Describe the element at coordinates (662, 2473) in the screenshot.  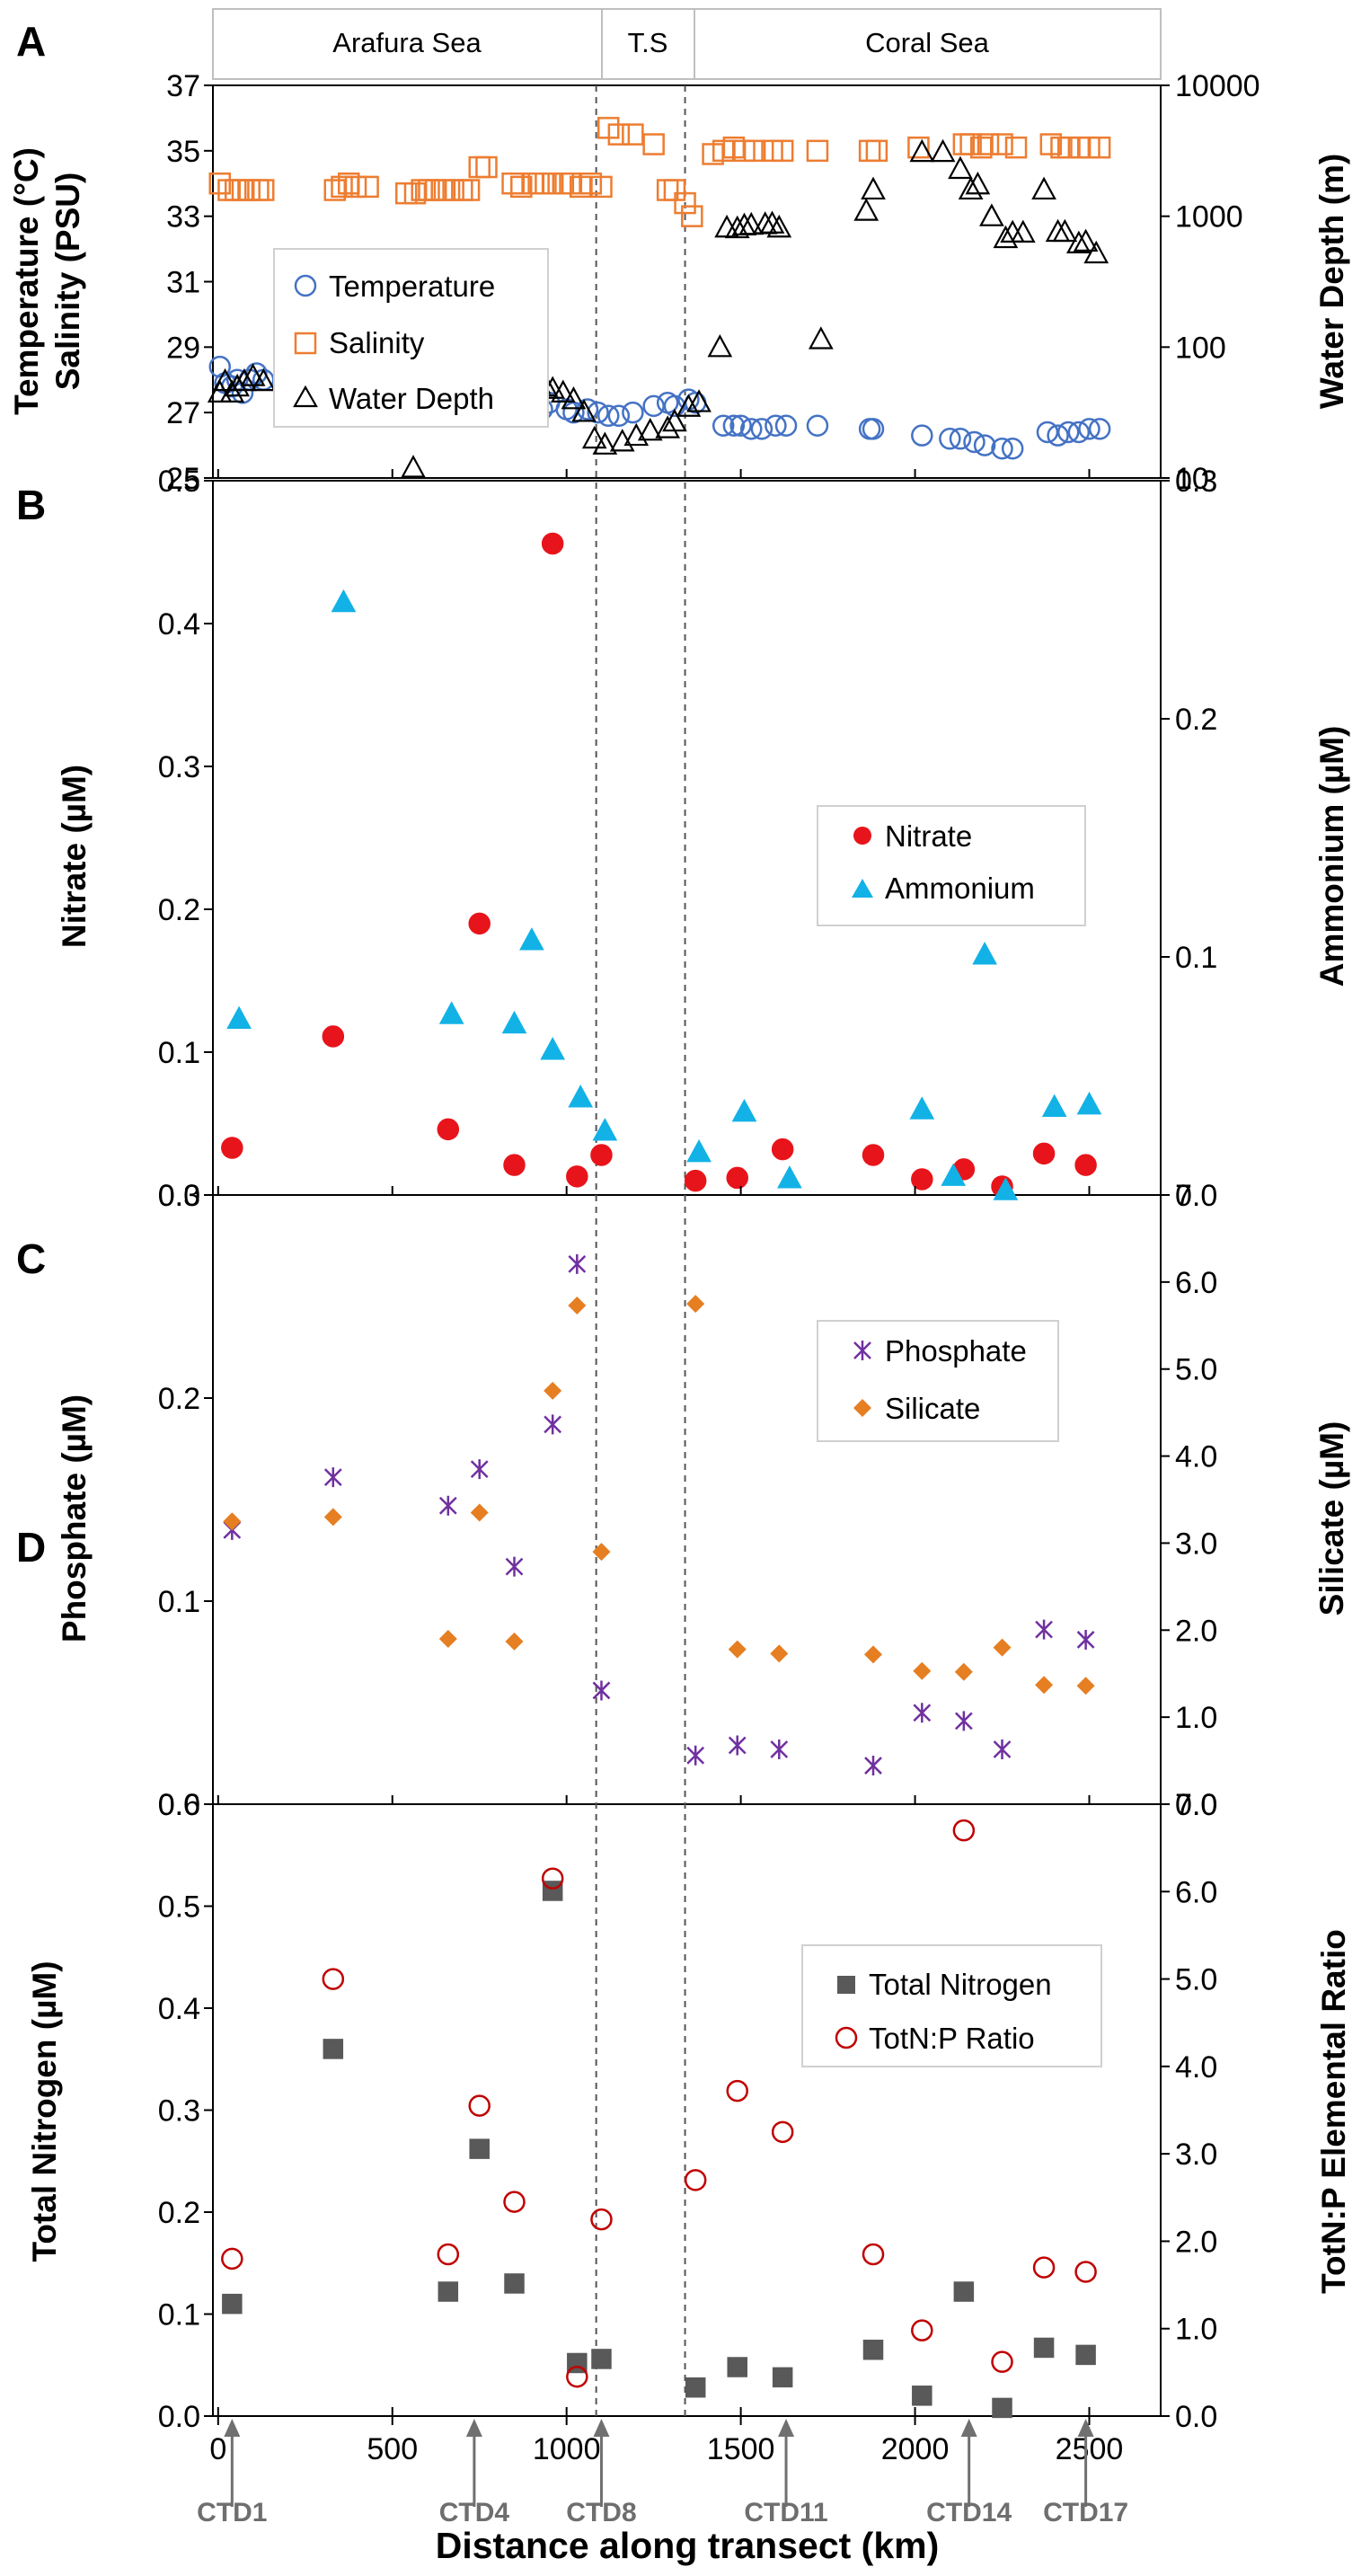
I see `ctd-markers: CTD1 CTD4 CTD8 CTD11 CTD14 CTD17` at that location.